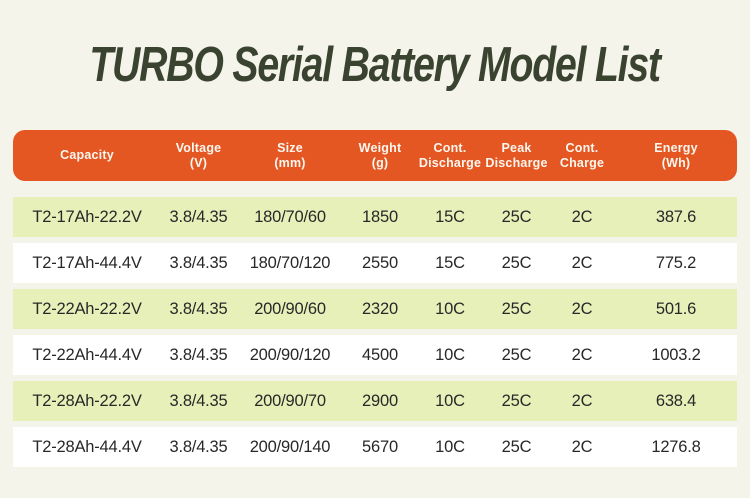 The width and height of the screenshot is (750, 498). What do you see at coordinates (87, 155) in the screenshot?
I see `column-header: Capacity` at bounding box center [87, 155].